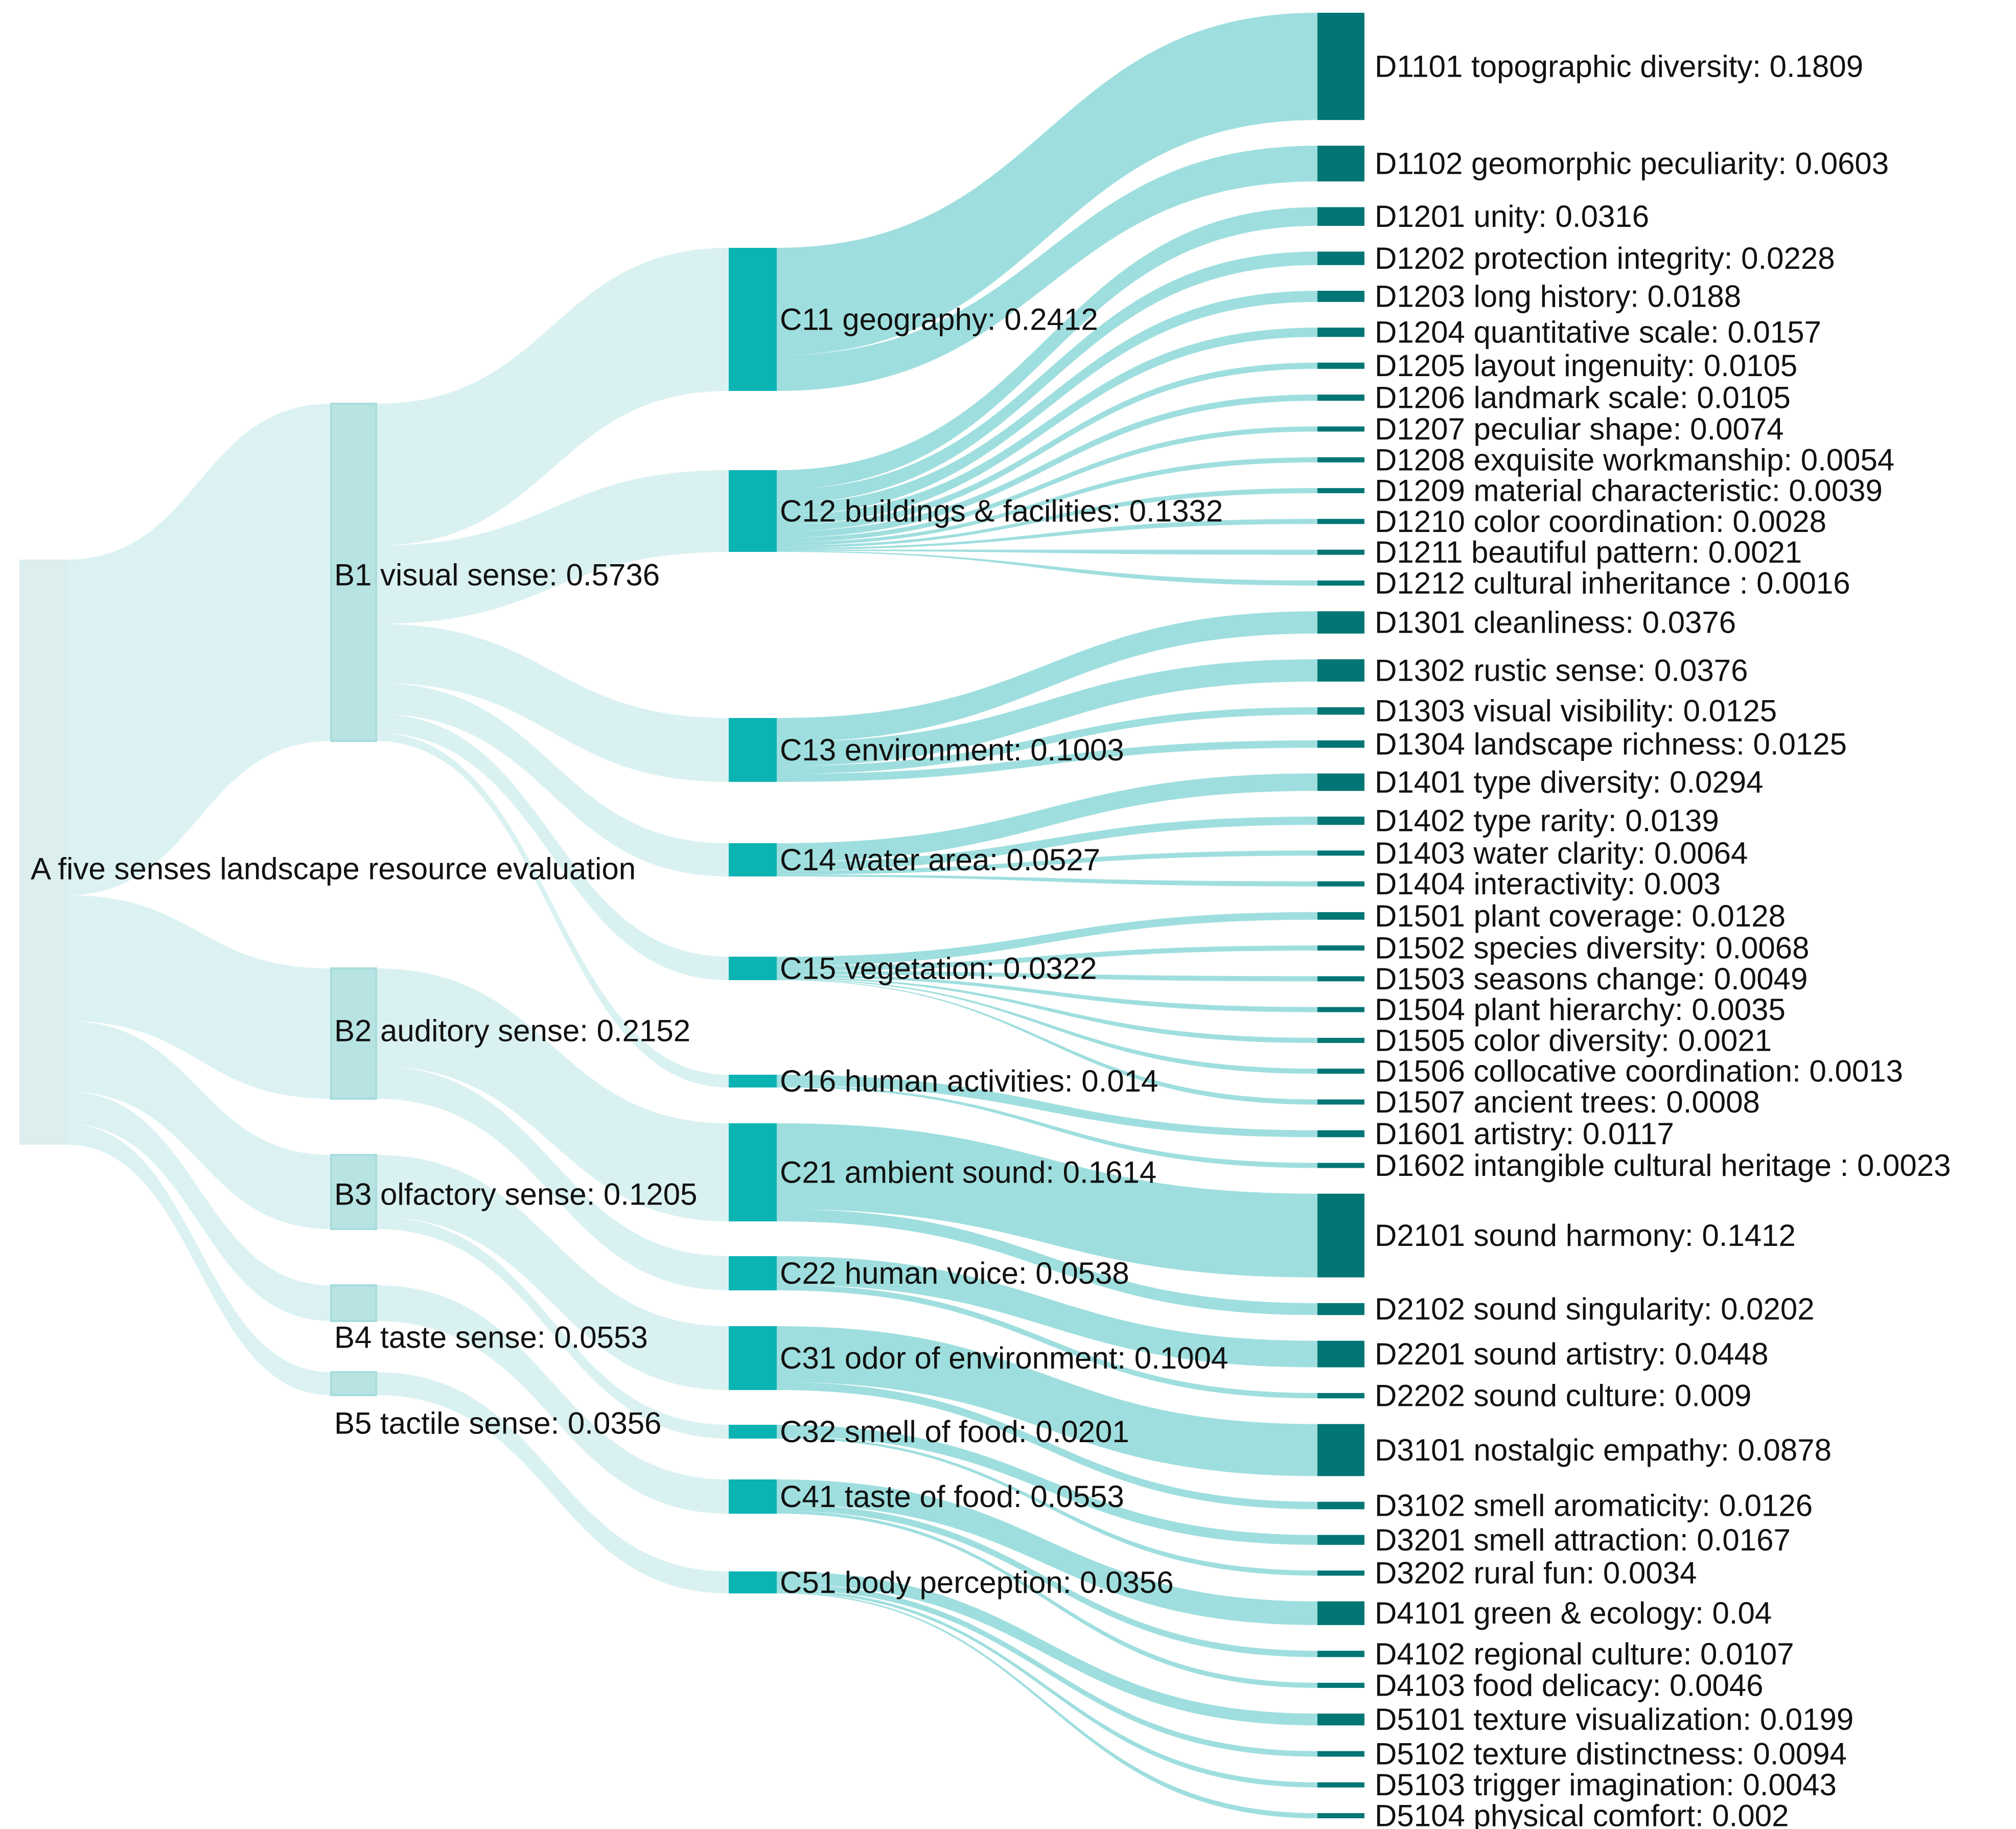 This screenshot has height=1829, width=2016. Describe the element at coordinates (1340, 398) in the screenshot. I see `node-D1206` at that location.